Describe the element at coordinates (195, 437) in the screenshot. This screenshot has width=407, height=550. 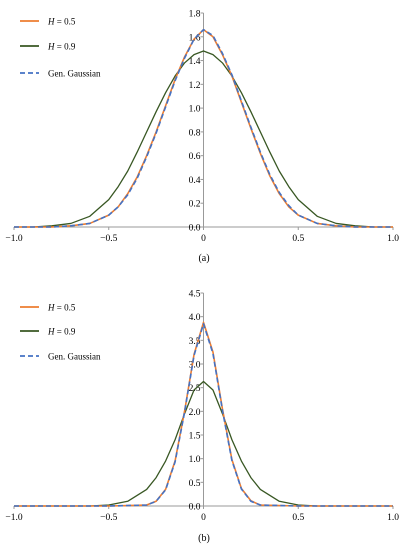
I see `y-tick-label: 1.5` at that location.